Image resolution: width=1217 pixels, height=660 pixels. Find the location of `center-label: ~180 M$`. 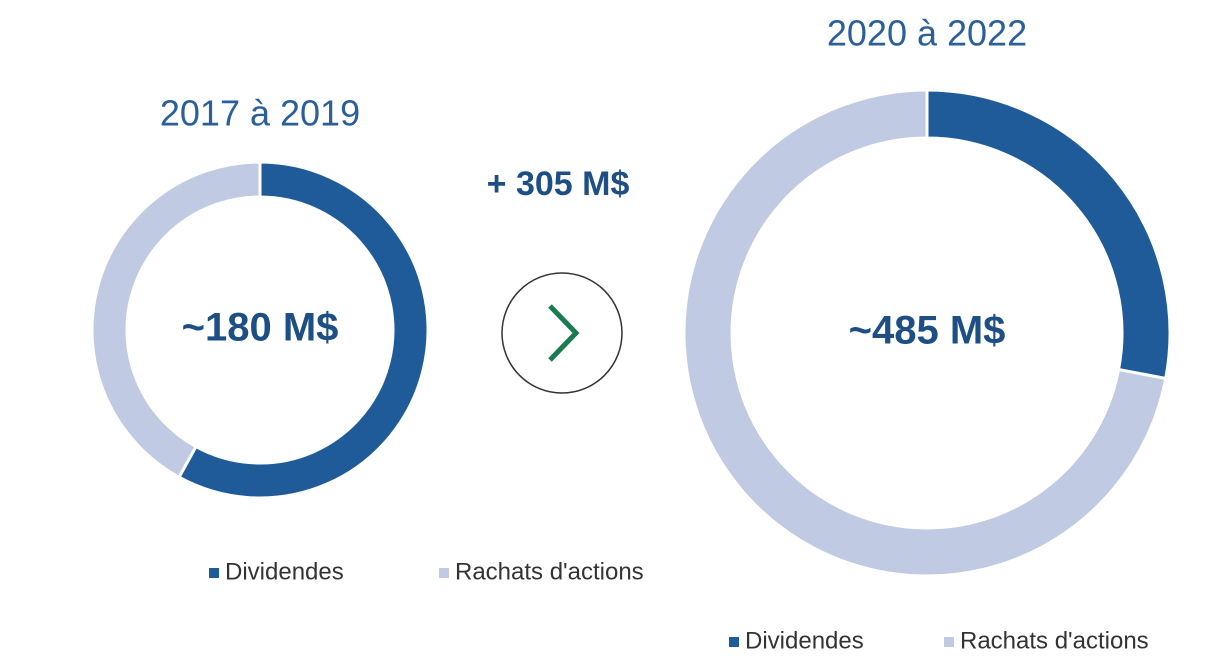

center-label: ~180 M$ is located at coordinates (260, 328).